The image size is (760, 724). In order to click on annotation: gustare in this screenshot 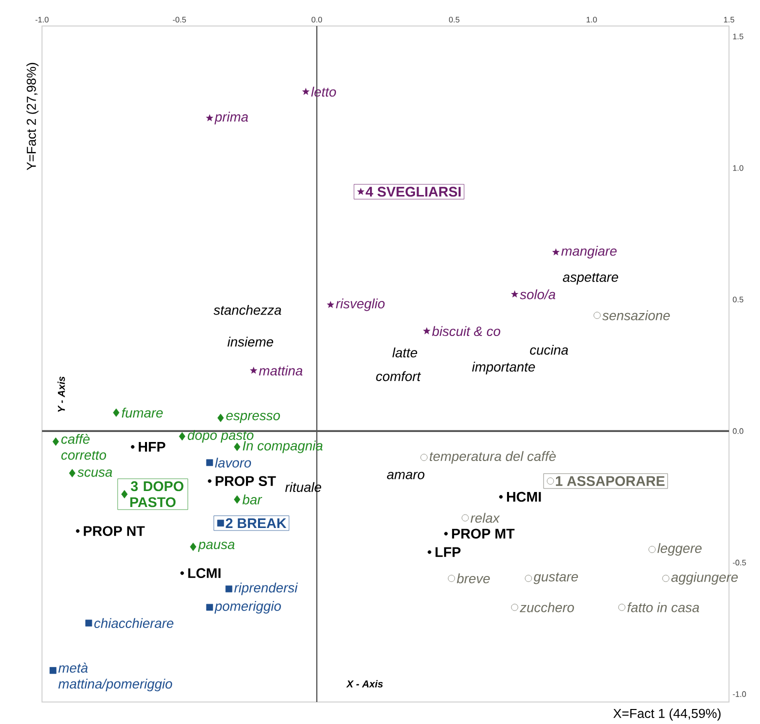, I will do `click(556, 578)`.